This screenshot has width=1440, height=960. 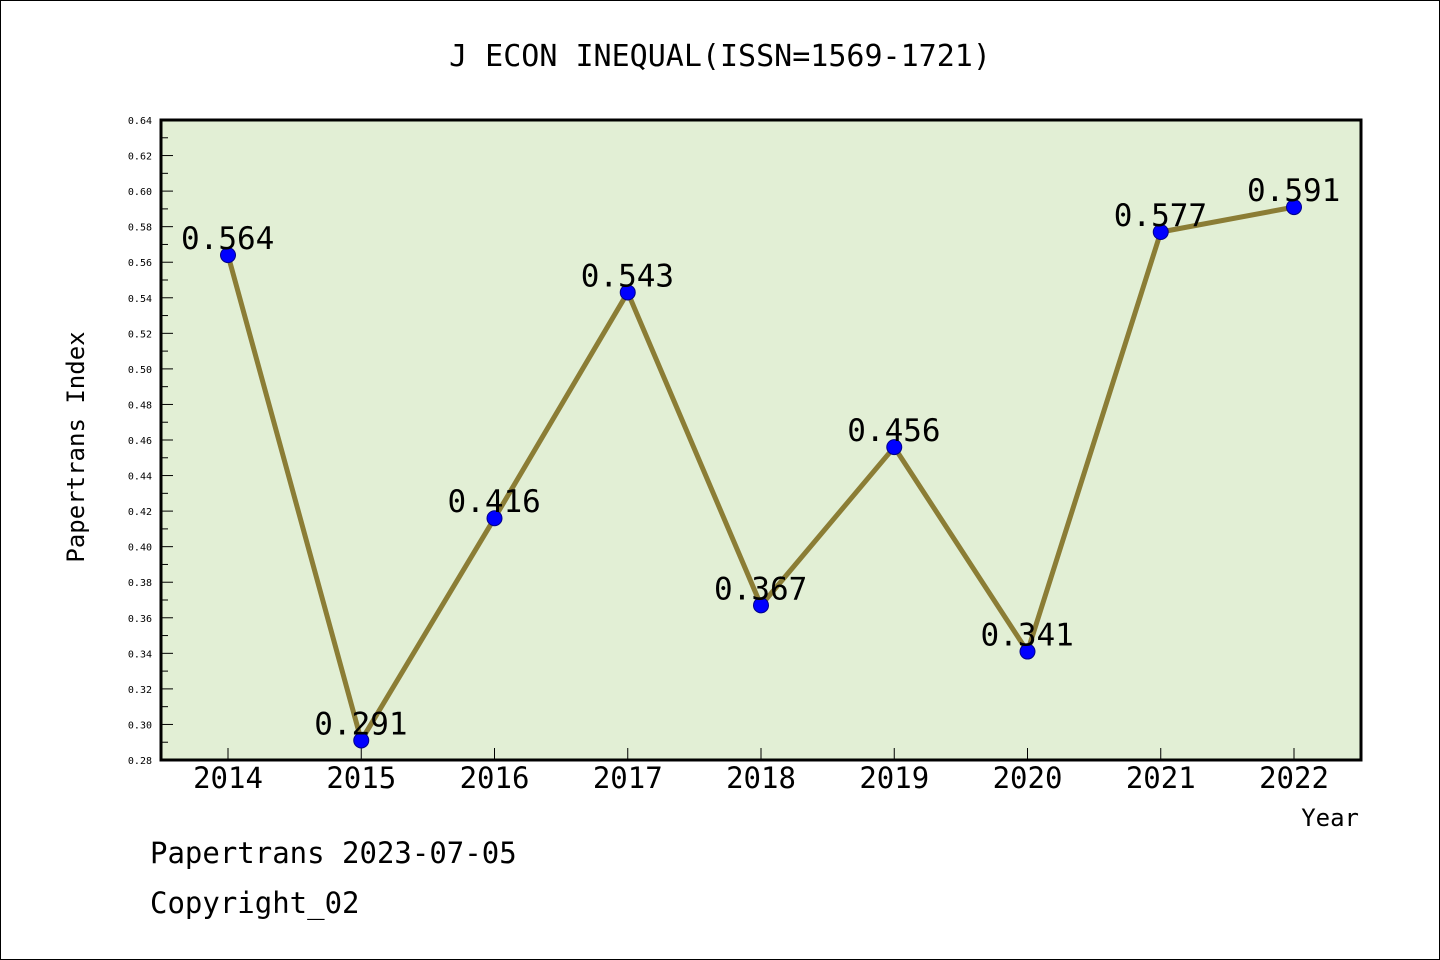 What do you see at coordinates (140, 405) in the screenshot?
I see `y-tick-label: 0.48` at bounding box center [140, 405].